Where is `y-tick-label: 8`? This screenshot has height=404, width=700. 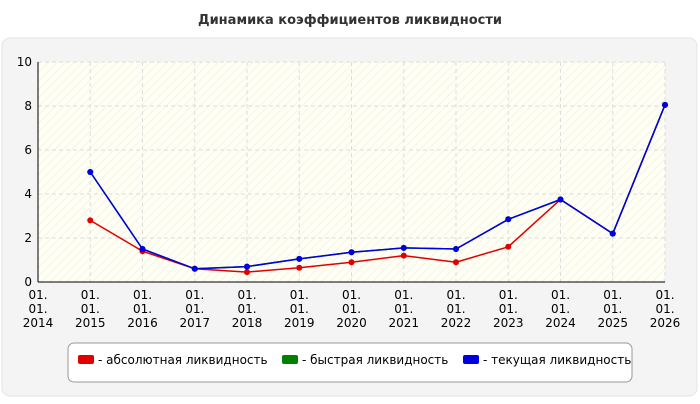
y-tick-label: 8 is located at coordinates (28, 106).